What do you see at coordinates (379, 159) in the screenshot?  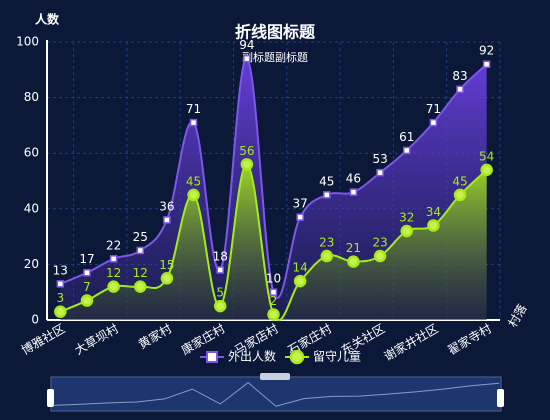 I see `data-label: 53` at bounding box center [379, 159].